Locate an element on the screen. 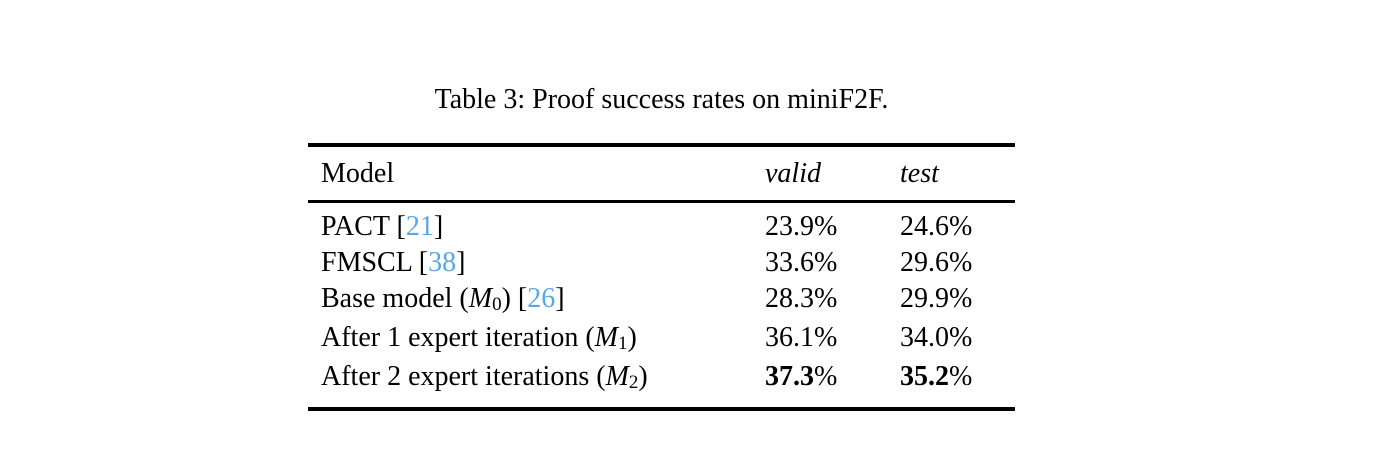  valid-value: 23.9 is located at coordinates (789, 226).